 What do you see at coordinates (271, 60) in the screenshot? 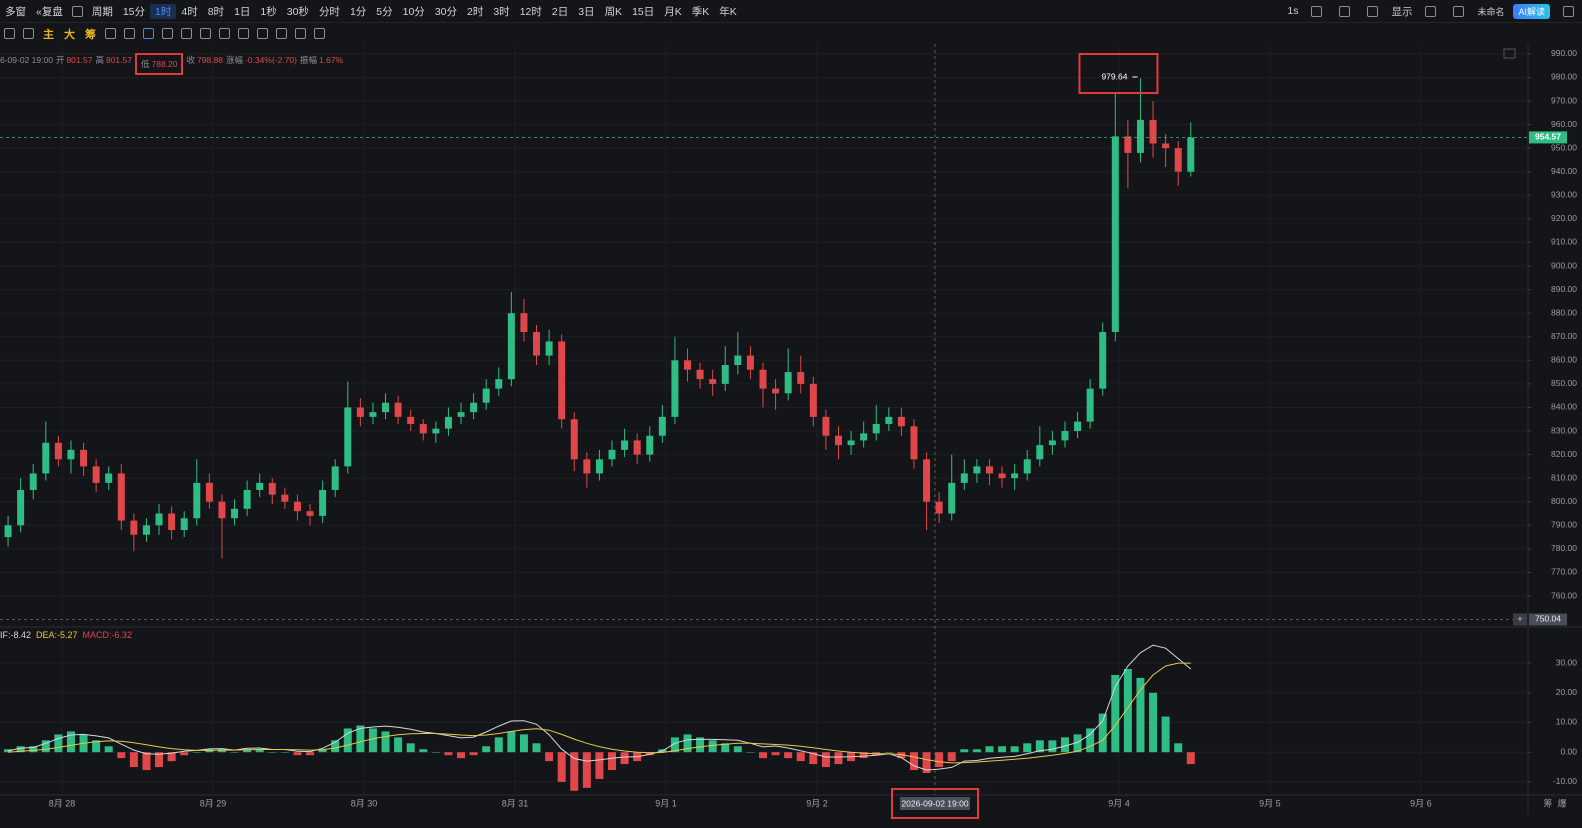
I see `info-value: -0.34%(-2.70)` at bounding box center [271, 60].